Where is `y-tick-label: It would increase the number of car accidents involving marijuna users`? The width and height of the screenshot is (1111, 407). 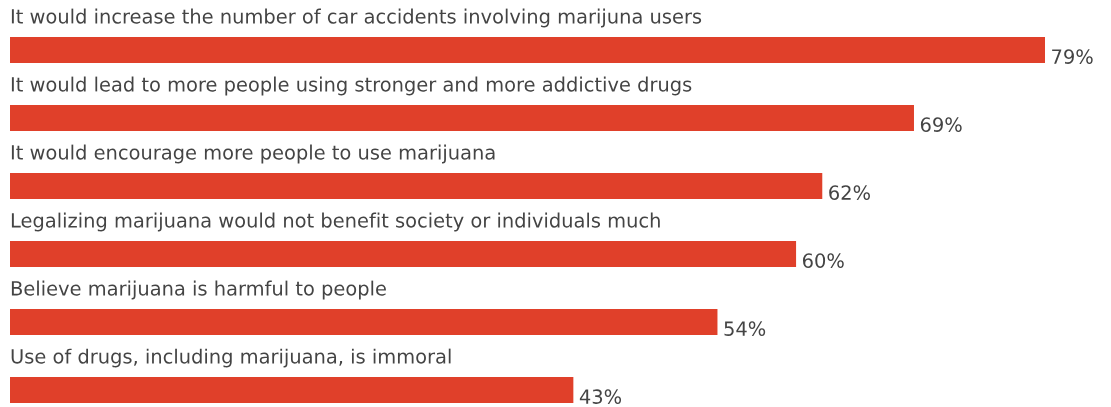
y-tick-label: It would increase the number of car accidents involving marijuna users is located at coordinates (356, 18).